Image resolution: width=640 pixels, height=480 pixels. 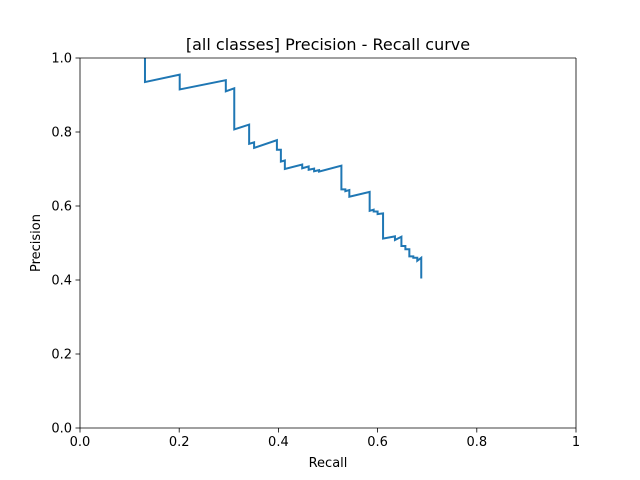 I want to click on x-axis-label: Recall, so click(x=328, y=463).